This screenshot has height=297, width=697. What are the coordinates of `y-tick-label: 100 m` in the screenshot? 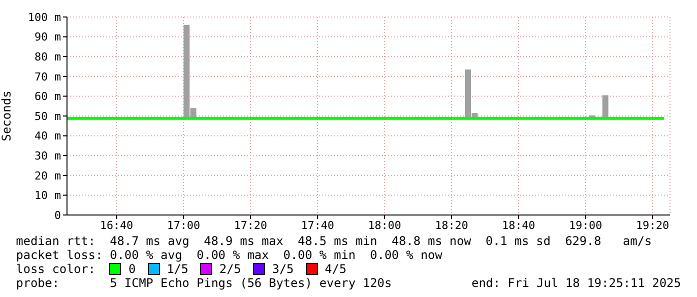 It's located at (45, 17).